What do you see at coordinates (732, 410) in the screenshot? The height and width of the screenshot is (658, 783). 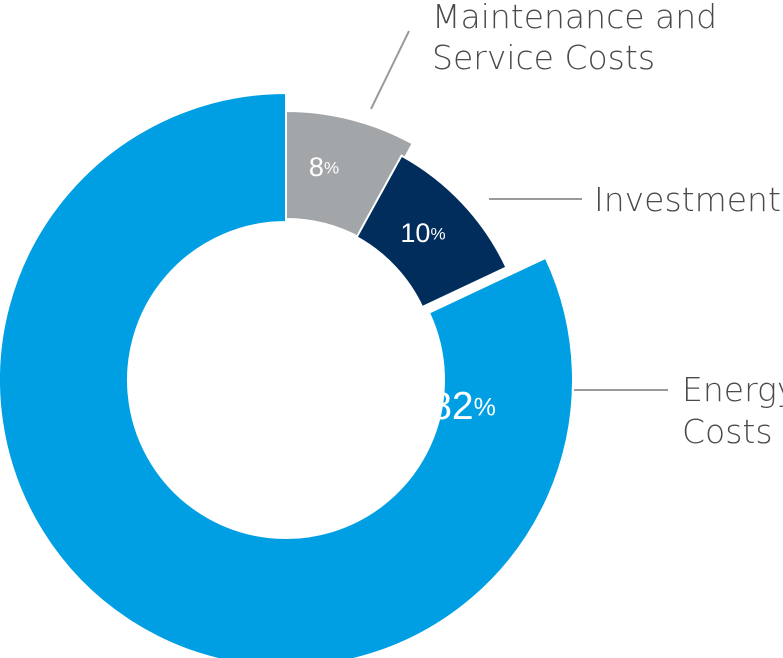 I see `category-label-2: EnergyCosts` at bounding box center [732, 410].